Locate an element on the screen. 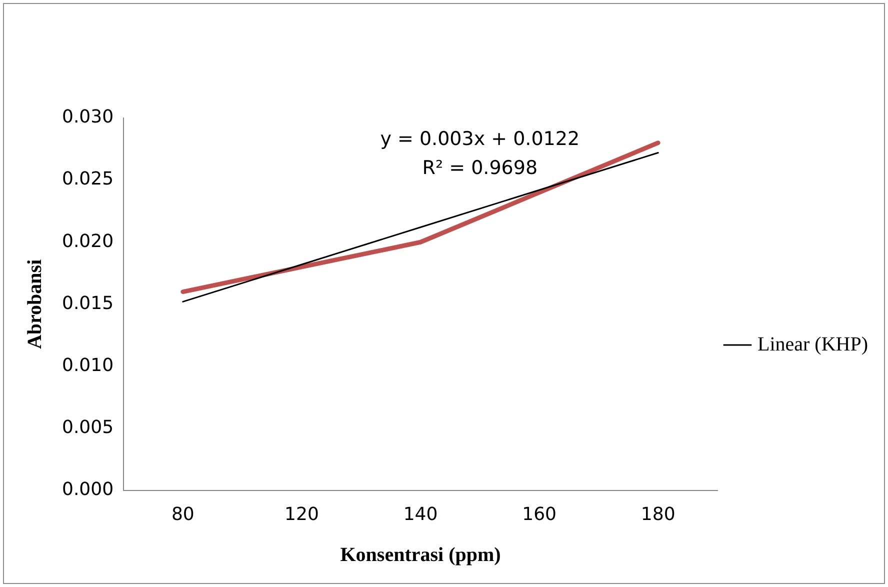  legend-label: Linear (KHP) is located at coordinates (812, 344).